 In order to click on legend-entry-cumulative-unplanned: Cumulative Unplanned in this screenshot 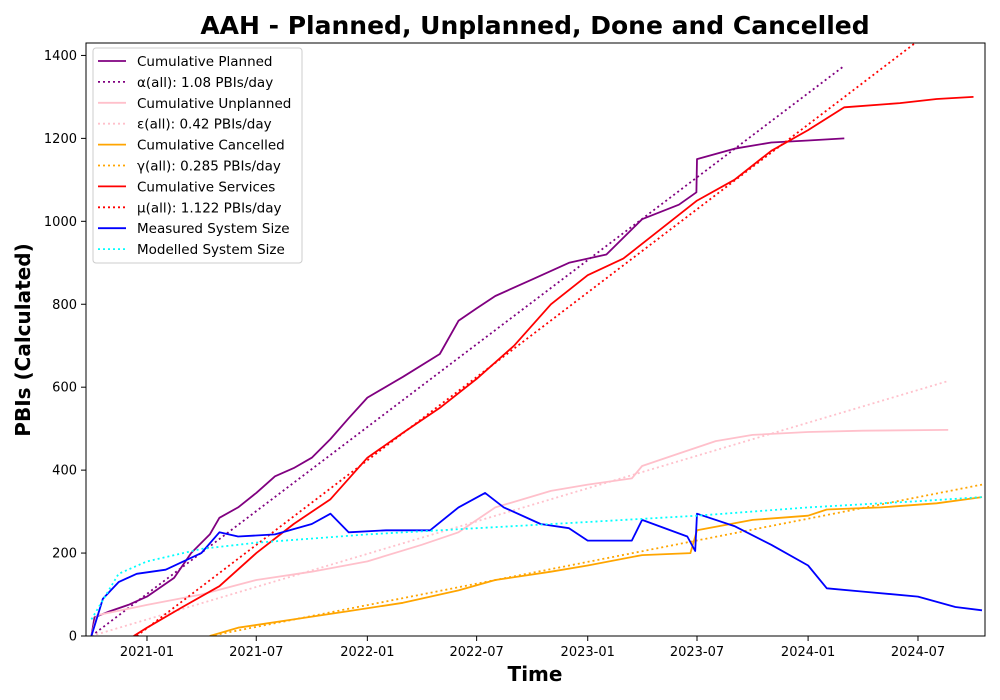, I will do `click(214, 104)`.